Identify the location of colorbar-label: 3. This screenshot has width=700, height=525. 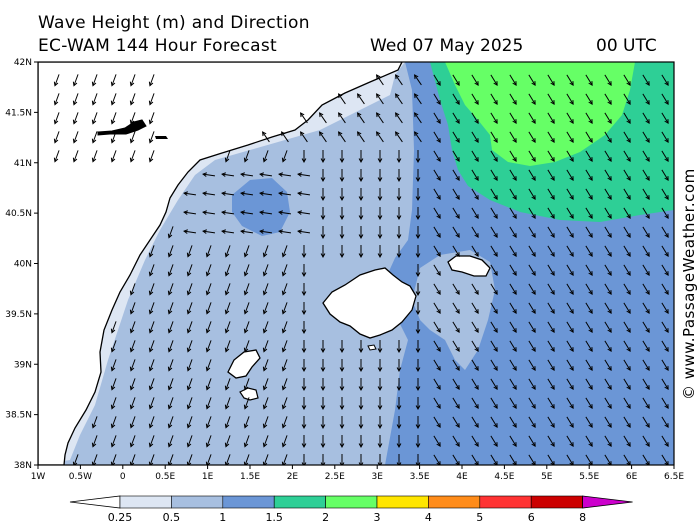
(377, 517).